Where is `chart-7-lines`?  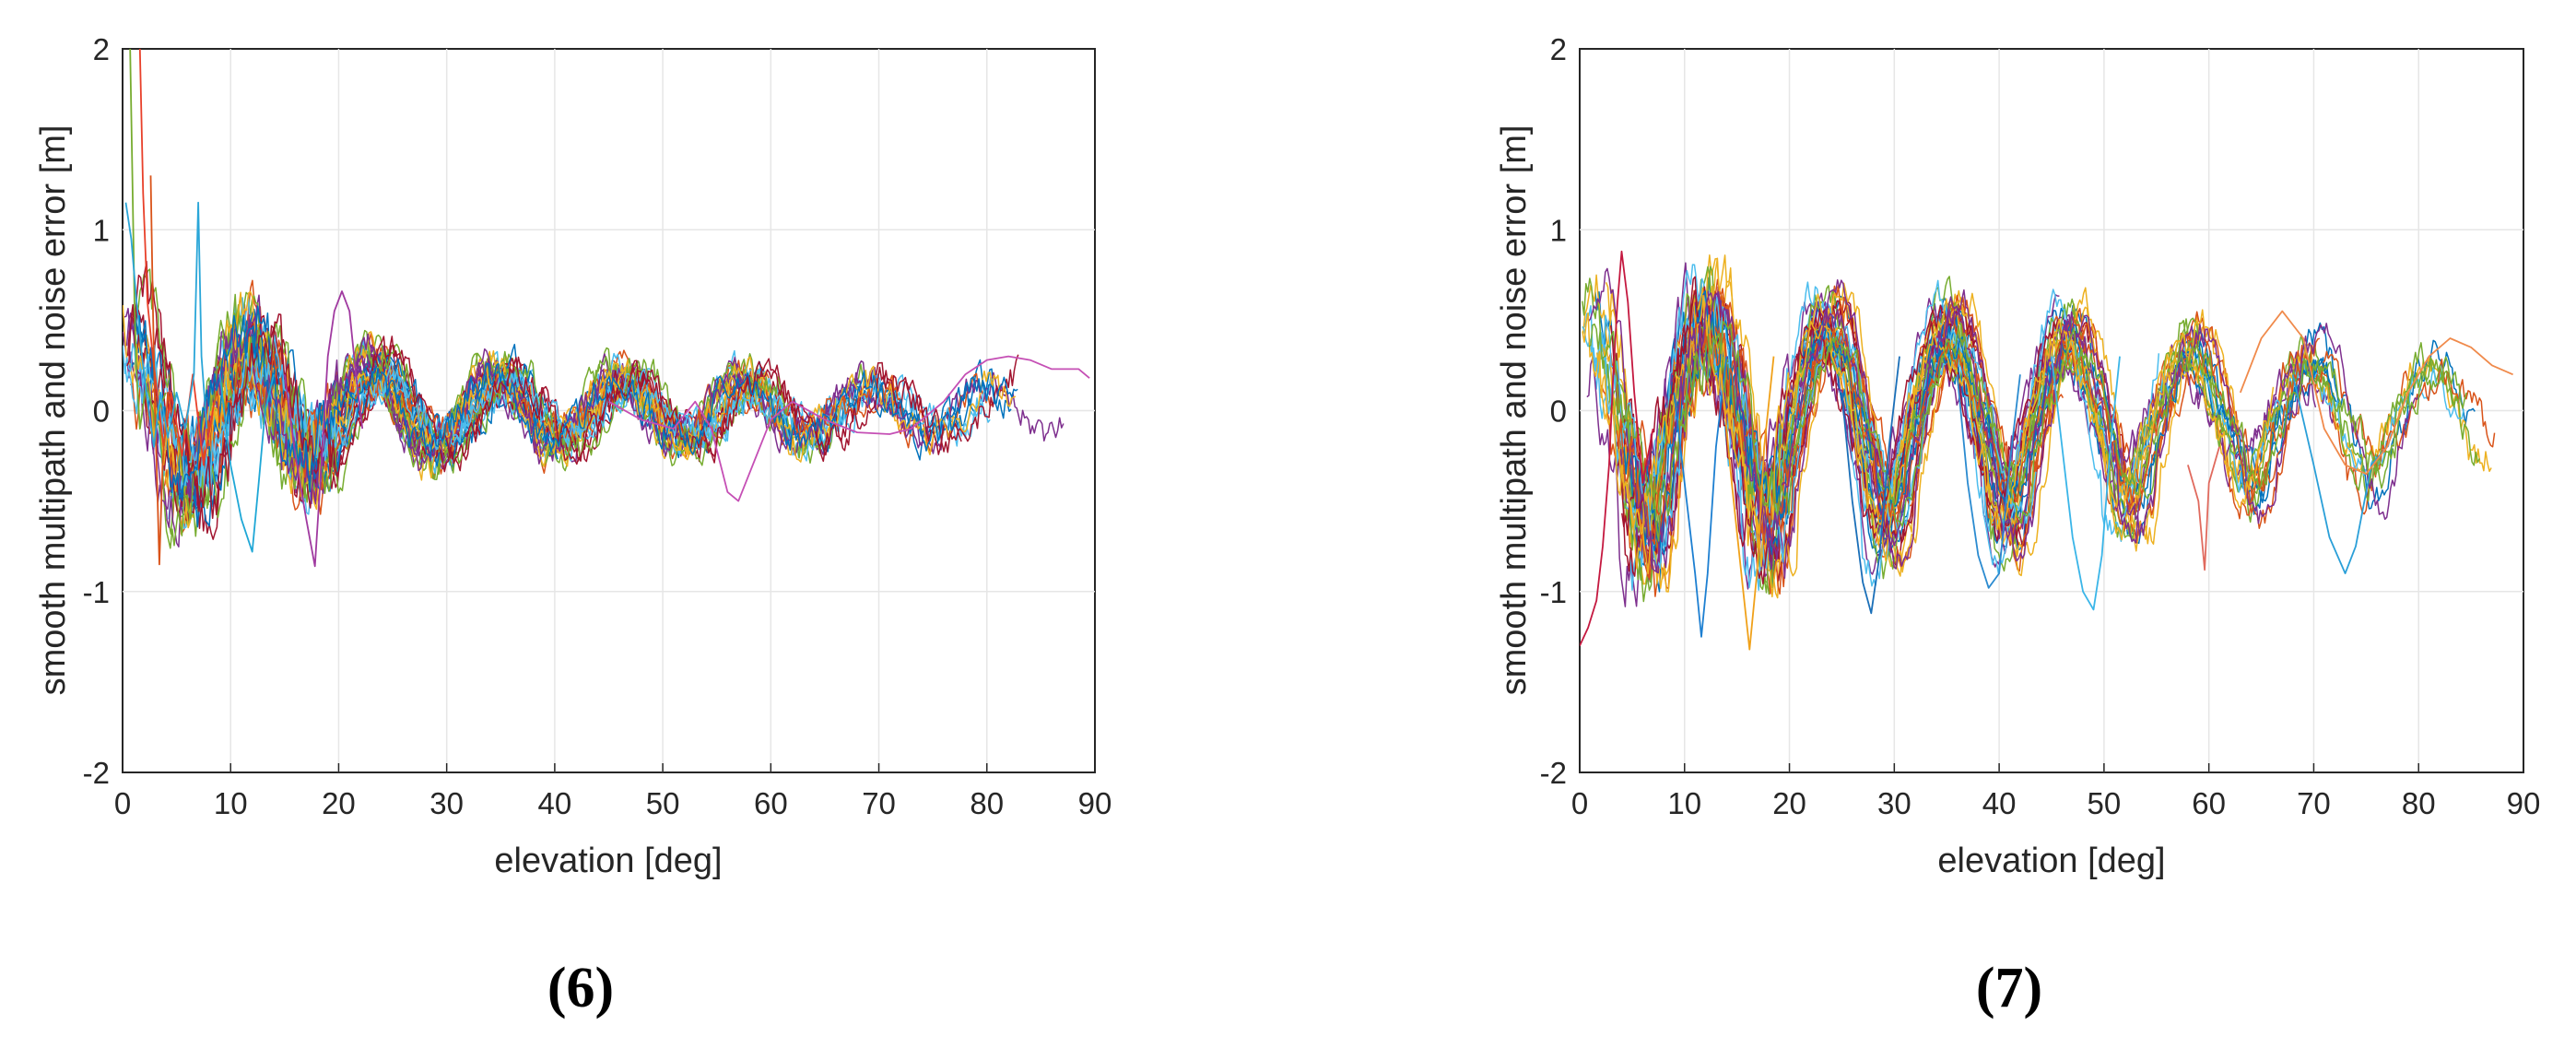 chart-7-lines is located at coordinates (2046, 451).